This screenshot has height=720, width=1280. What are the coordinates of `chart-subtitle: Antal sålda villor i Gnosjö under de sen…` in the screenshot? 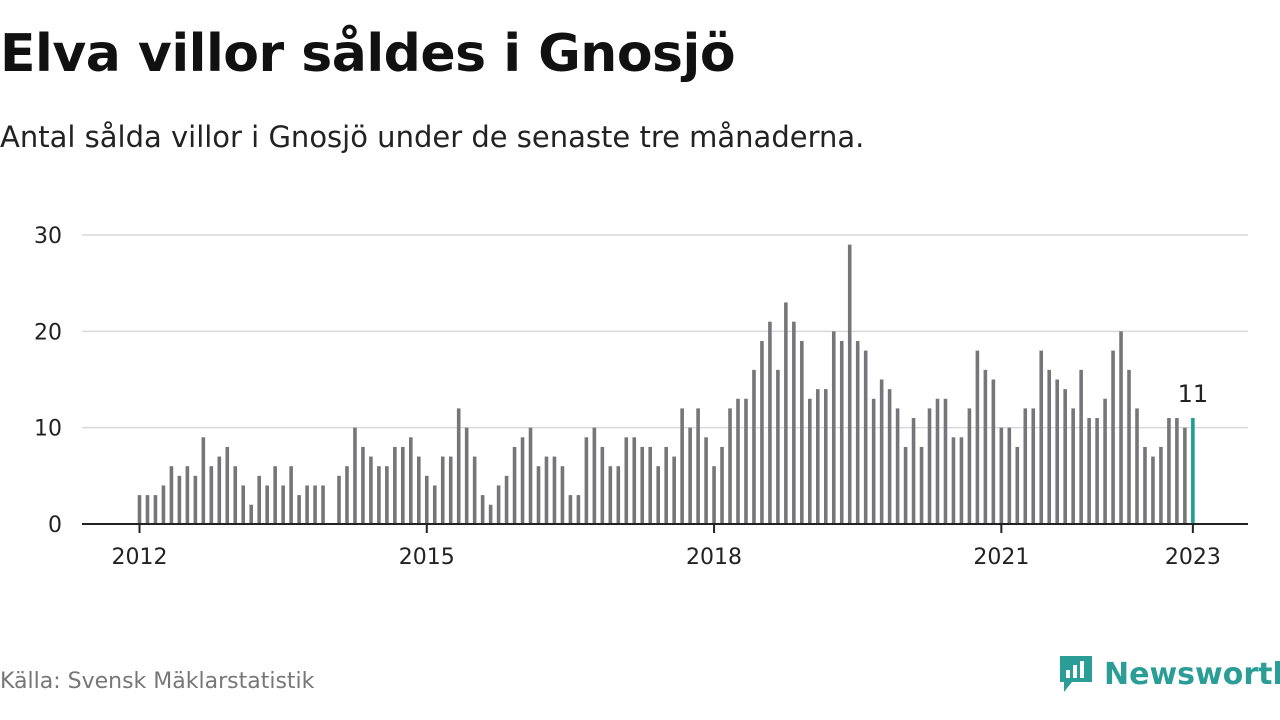 It's located at (432, 137).